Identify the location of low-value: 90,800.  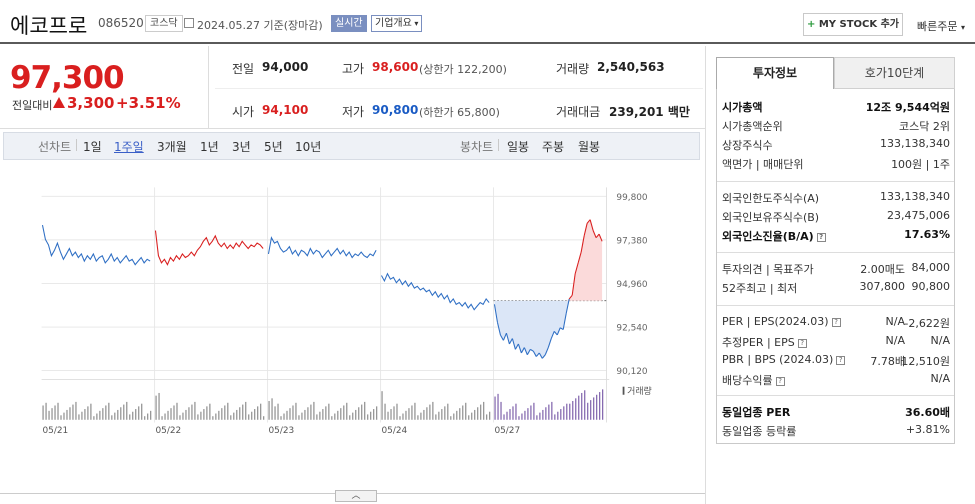
(395, 110).